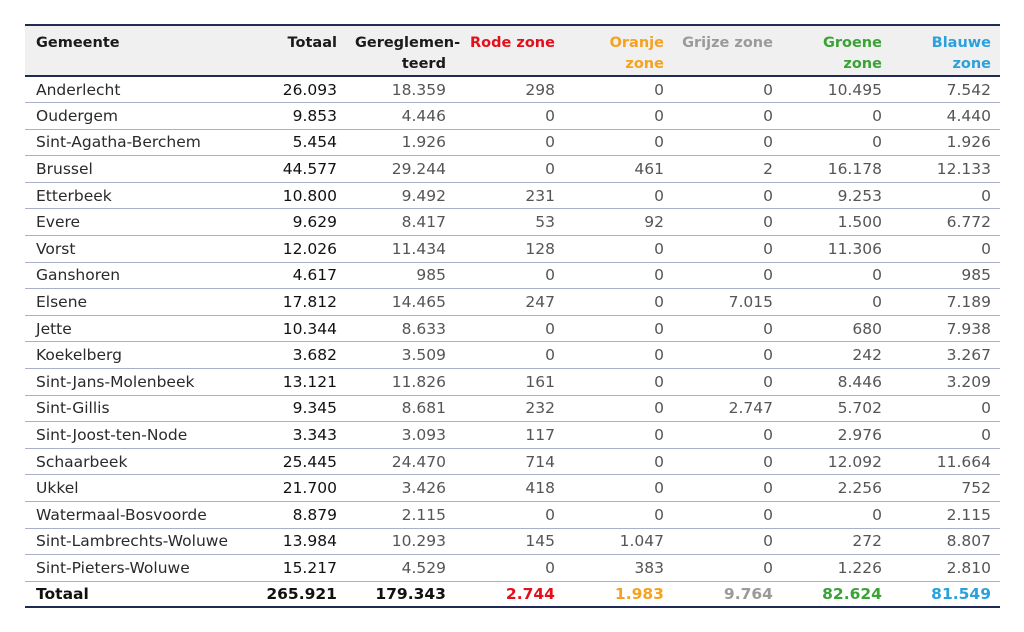 The width and height of the screenshot is (1024, 632). I want to click on header-gereglementeerd-line1: Gereglemen-, so click(407, 43).